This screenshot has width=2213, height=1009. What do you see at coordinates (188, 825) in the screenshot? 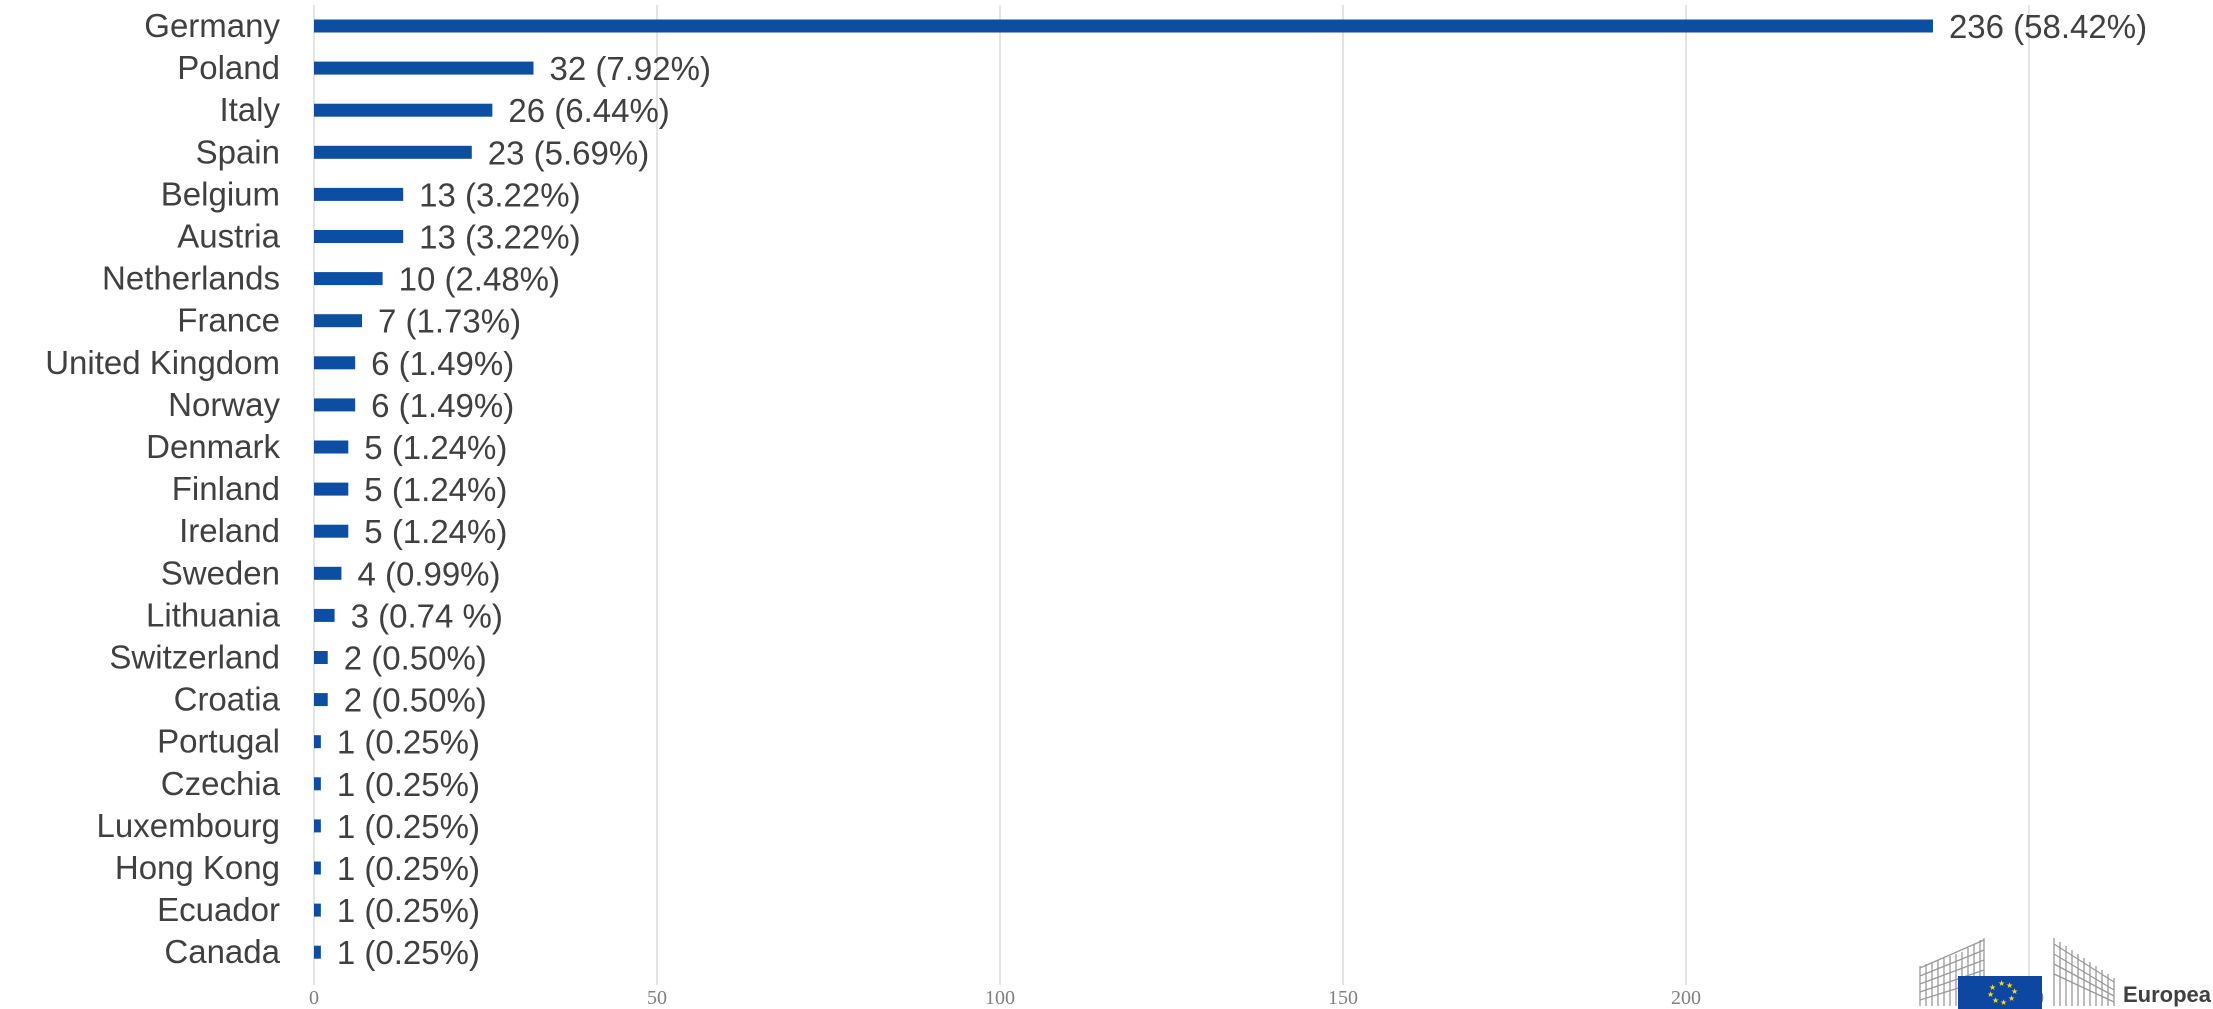
I see `category-label: Luxembourg` at bounding box center [188, 825].